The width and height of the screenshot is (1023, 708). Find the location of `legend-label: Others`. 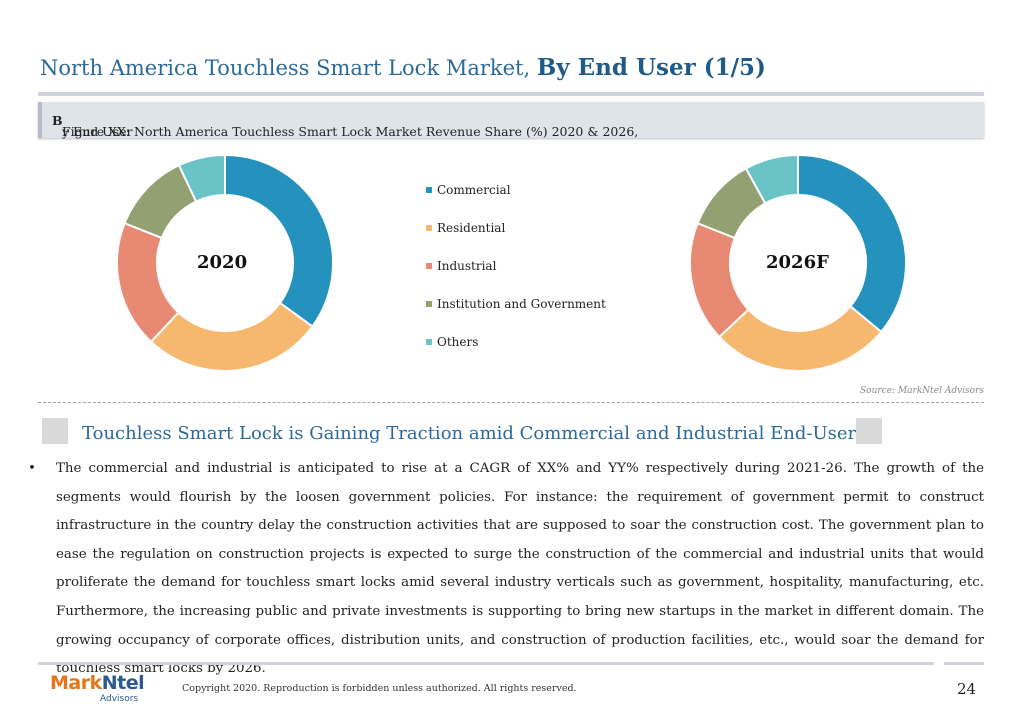

legend-label: Others is located at coordinates (458, 342).